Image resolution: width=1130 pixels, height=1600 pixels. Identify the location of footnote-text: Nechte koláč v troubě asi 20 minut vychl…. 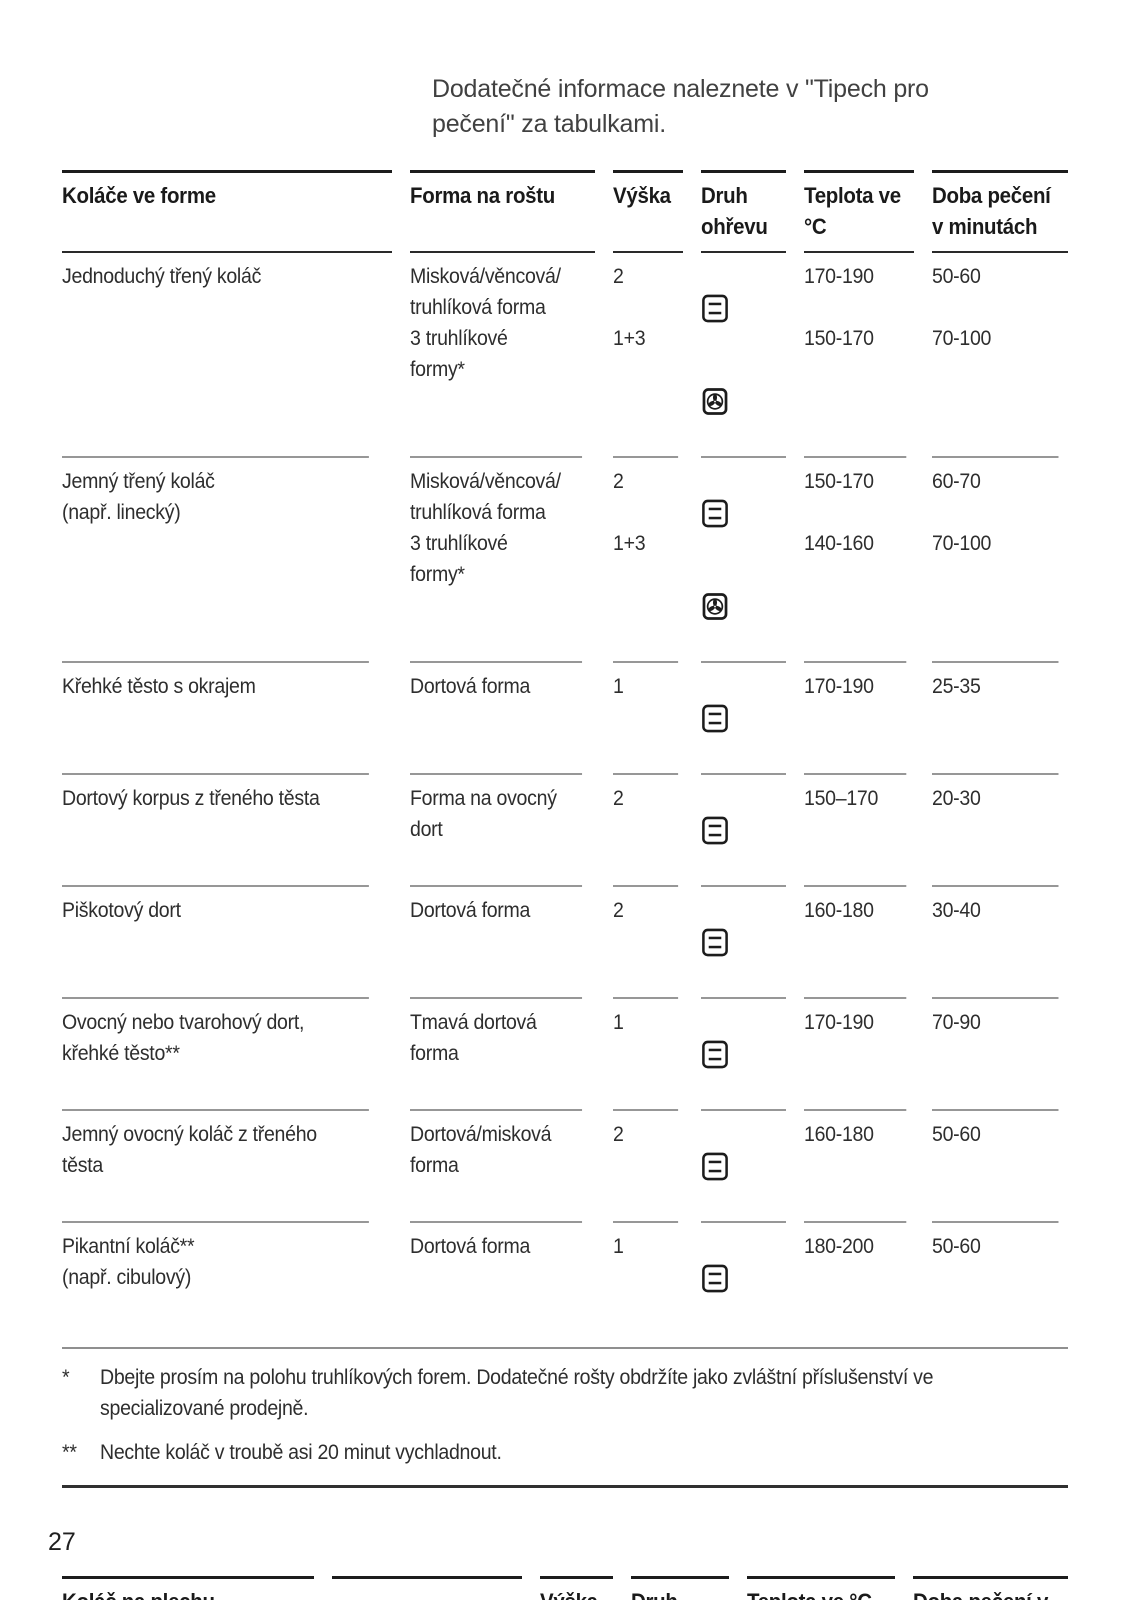
(301, 1452).